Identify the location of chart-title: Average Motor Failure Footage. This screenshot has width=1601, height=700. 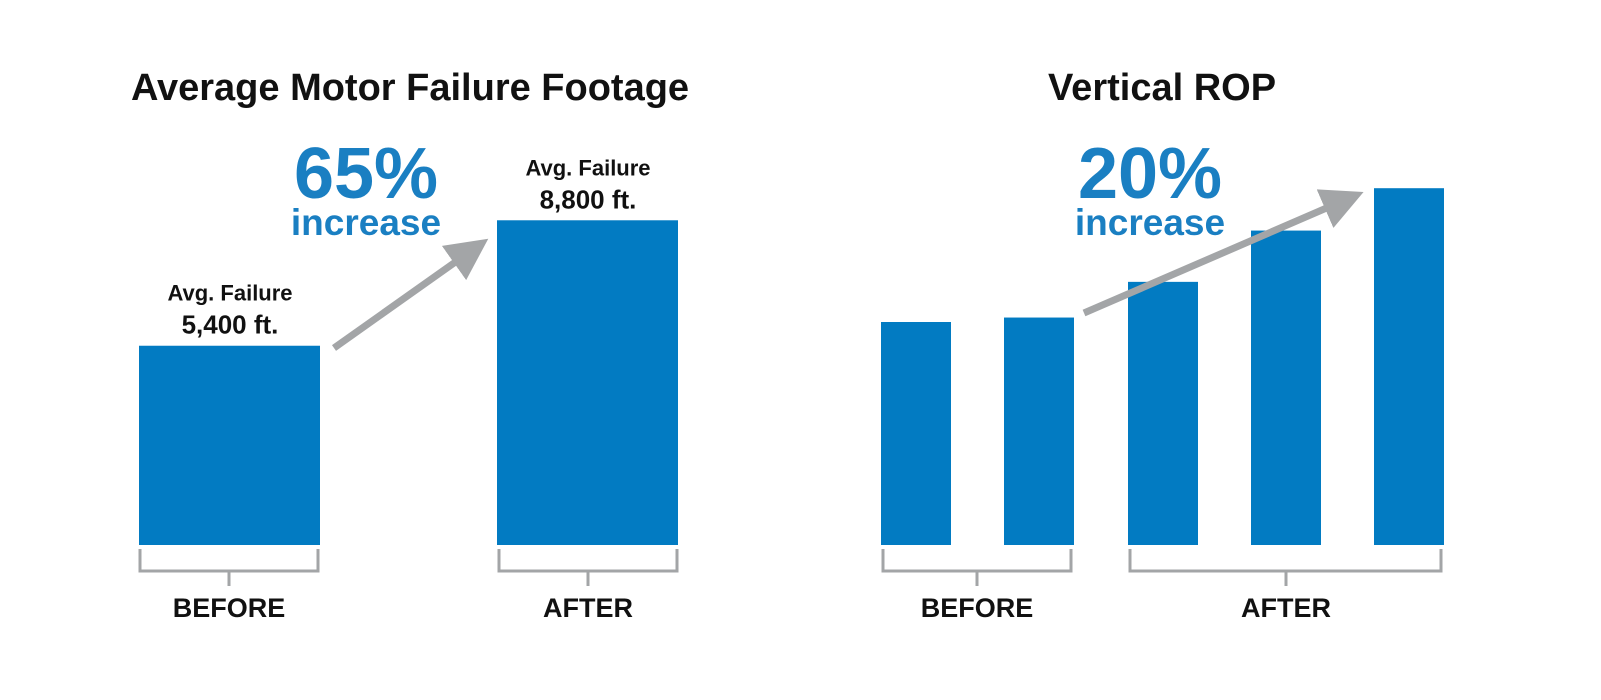
(410, 88).